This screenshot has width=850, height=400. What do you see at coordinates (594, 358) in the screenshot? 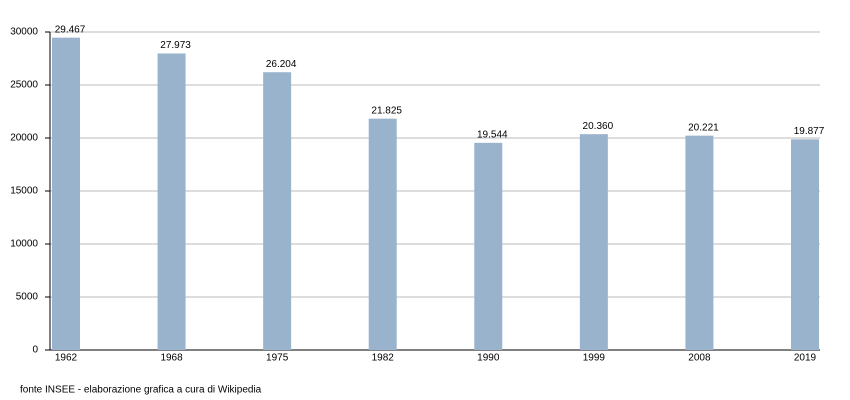
I see `x-tick-label: 1999` at bounding box center [594, 358].